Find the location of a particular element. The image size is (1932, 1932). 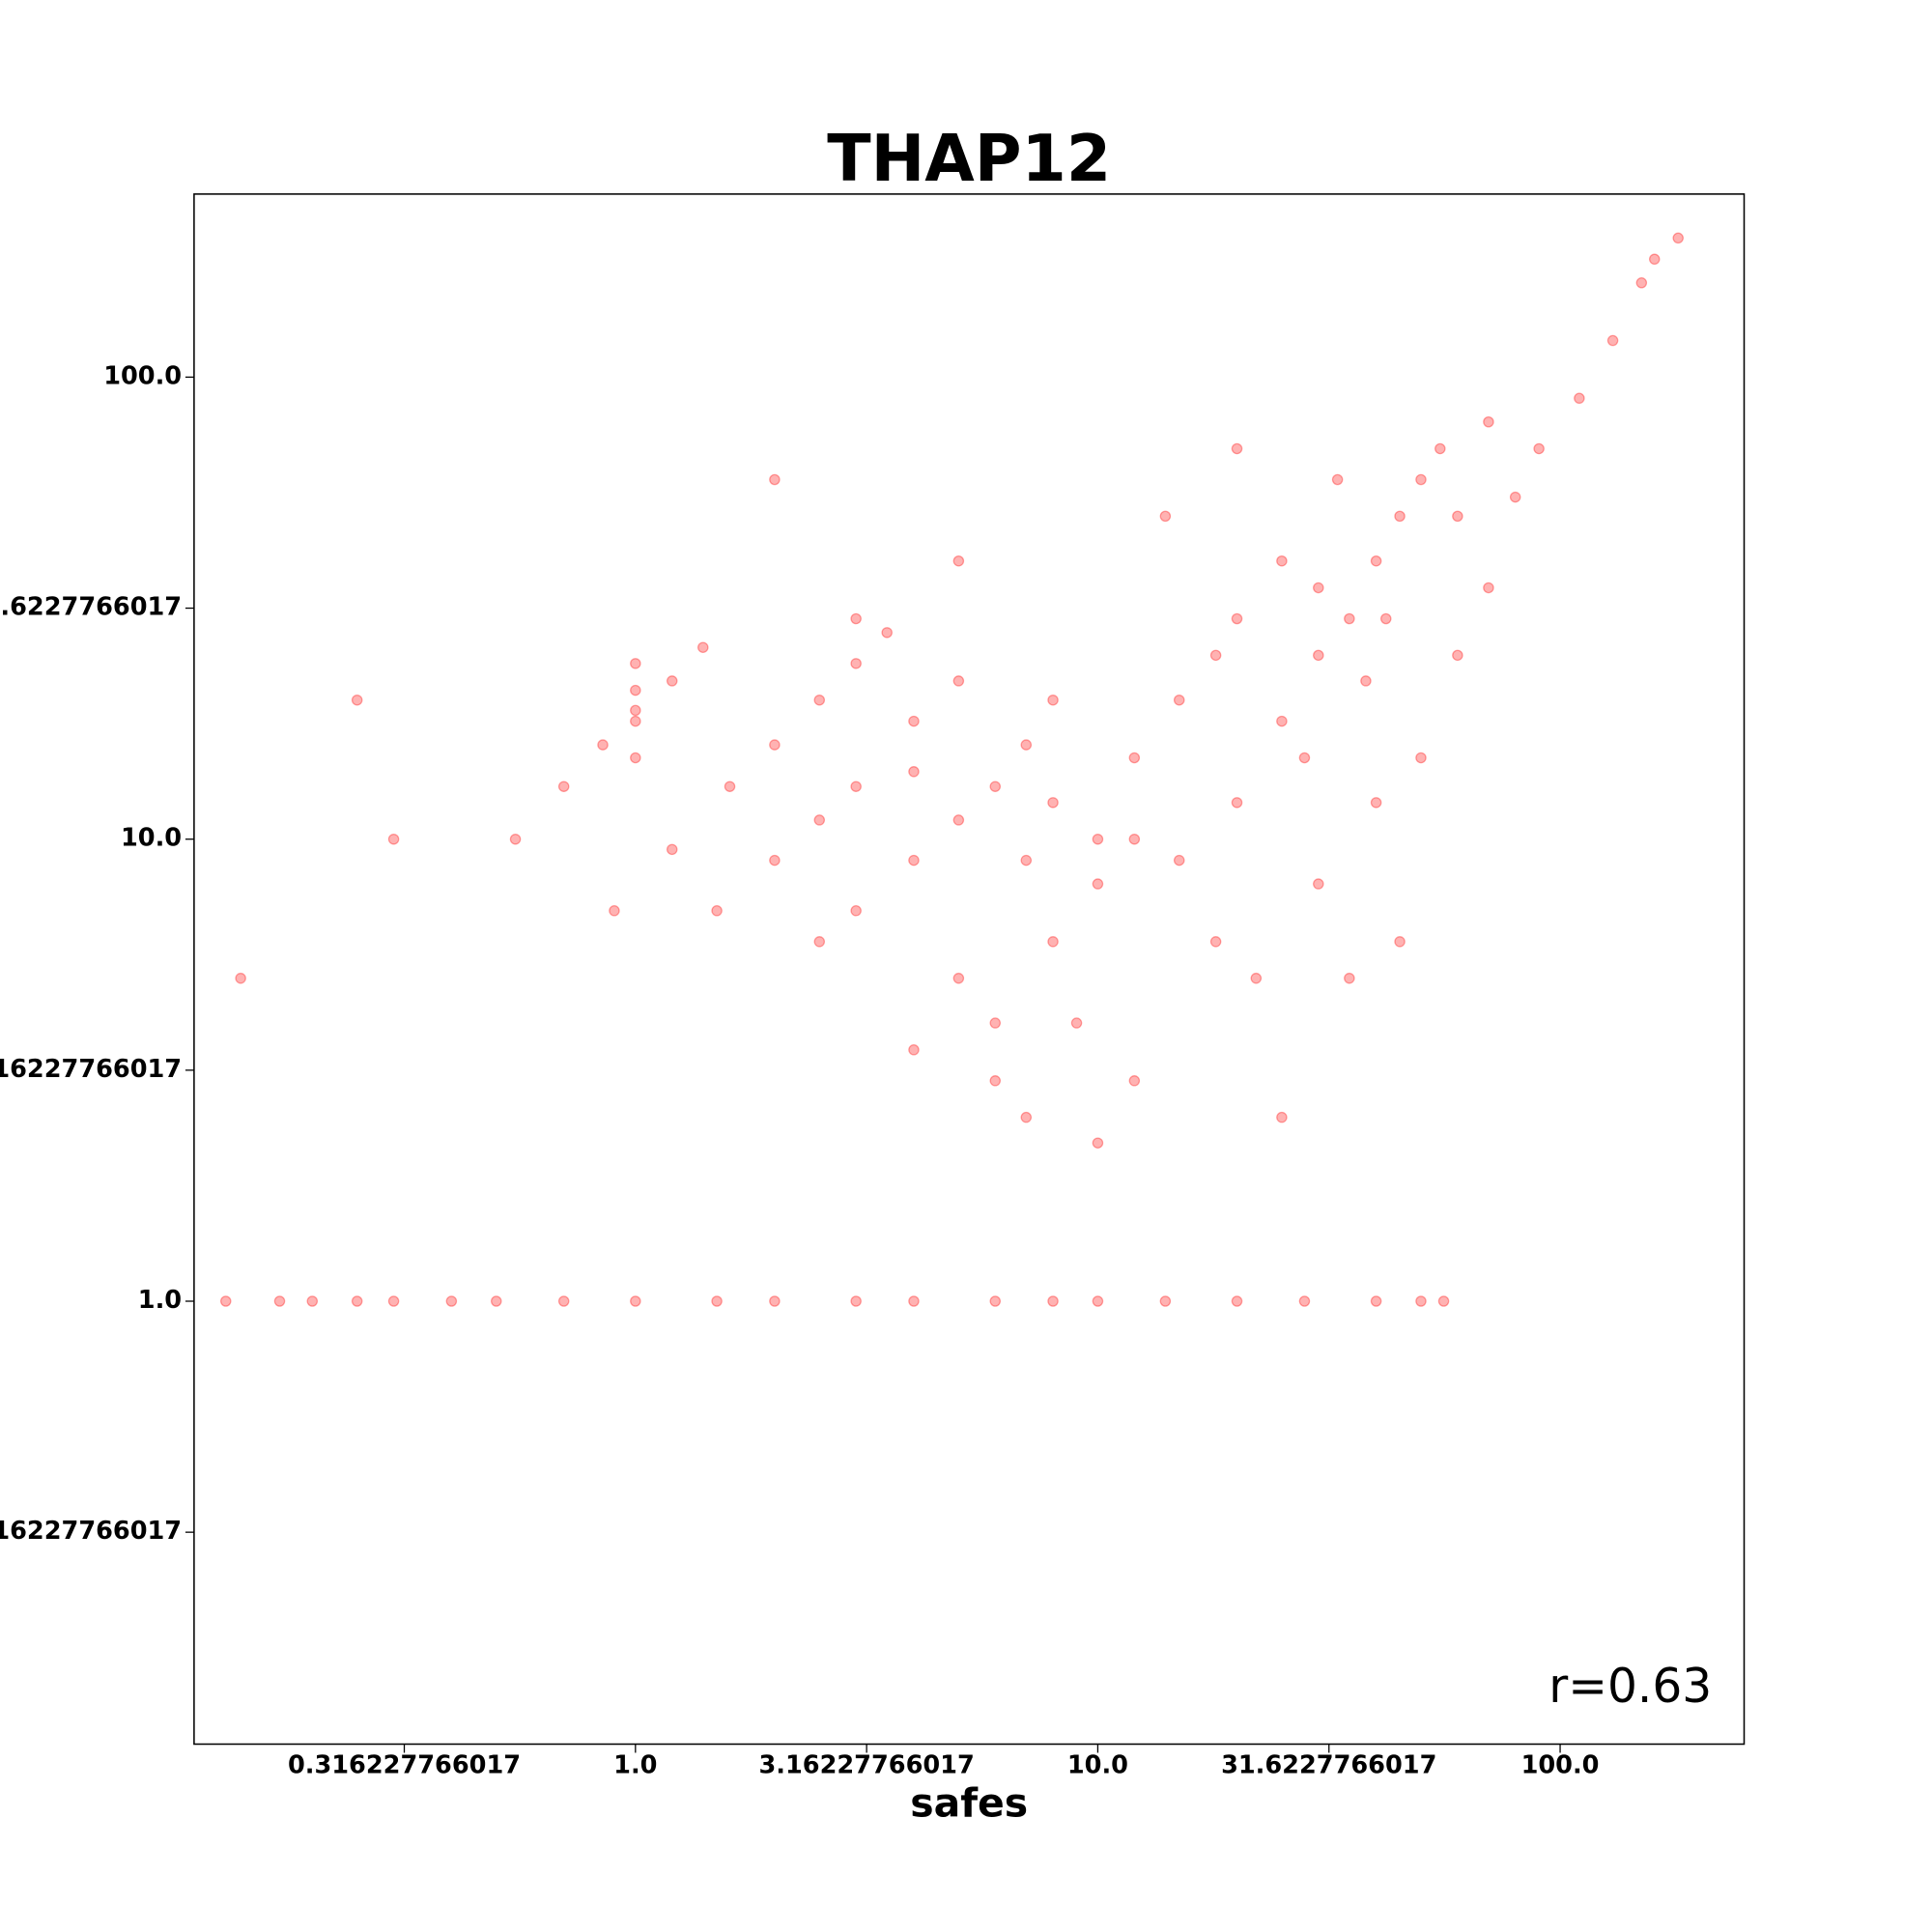

x-tick-label: 100.0 is located at coordinates (1560, 1765).